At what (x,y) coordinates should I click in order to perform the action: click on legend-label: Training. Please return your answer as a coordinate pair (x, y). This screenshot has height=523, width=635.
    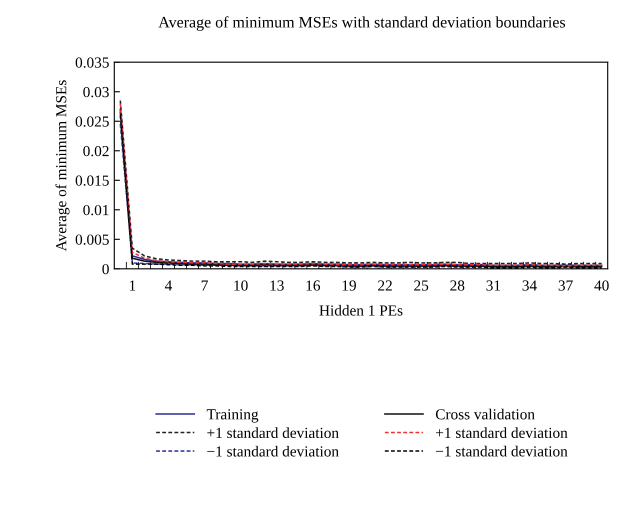
    Looking at the image, I should click on (232, 416).